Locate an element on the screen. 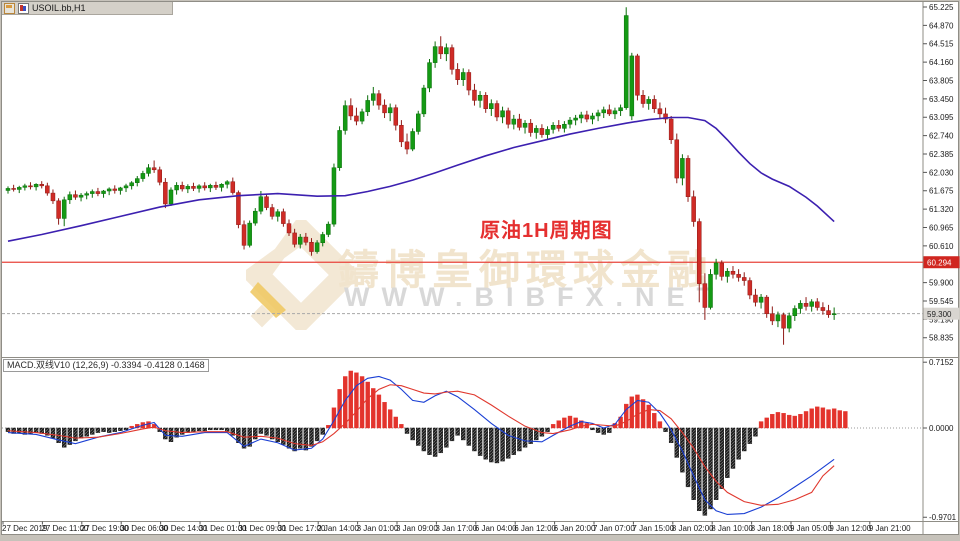 The image size is (960, 541). time-tick-label: 30 Dec 14:00 is located at coordinates (184, 528).